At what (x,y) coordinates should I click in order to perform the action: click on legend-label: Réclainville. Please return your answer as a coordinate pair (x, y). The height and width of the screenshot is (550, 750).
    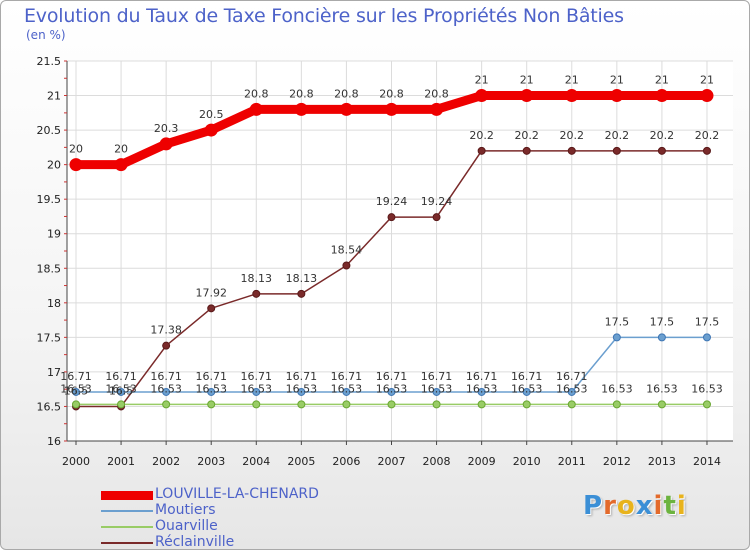
    Looking at the image, I should click on (195, 542).